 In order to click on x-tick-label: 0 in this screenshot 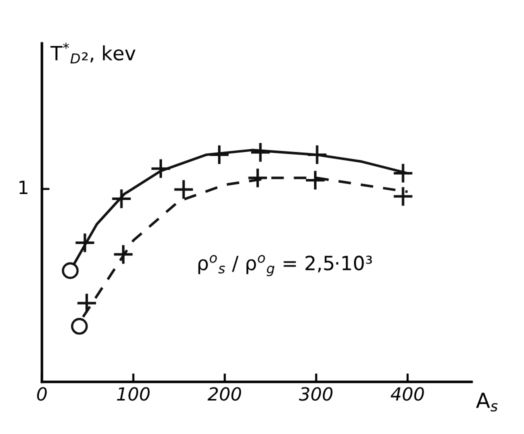, I will do `click(42, 394)`.